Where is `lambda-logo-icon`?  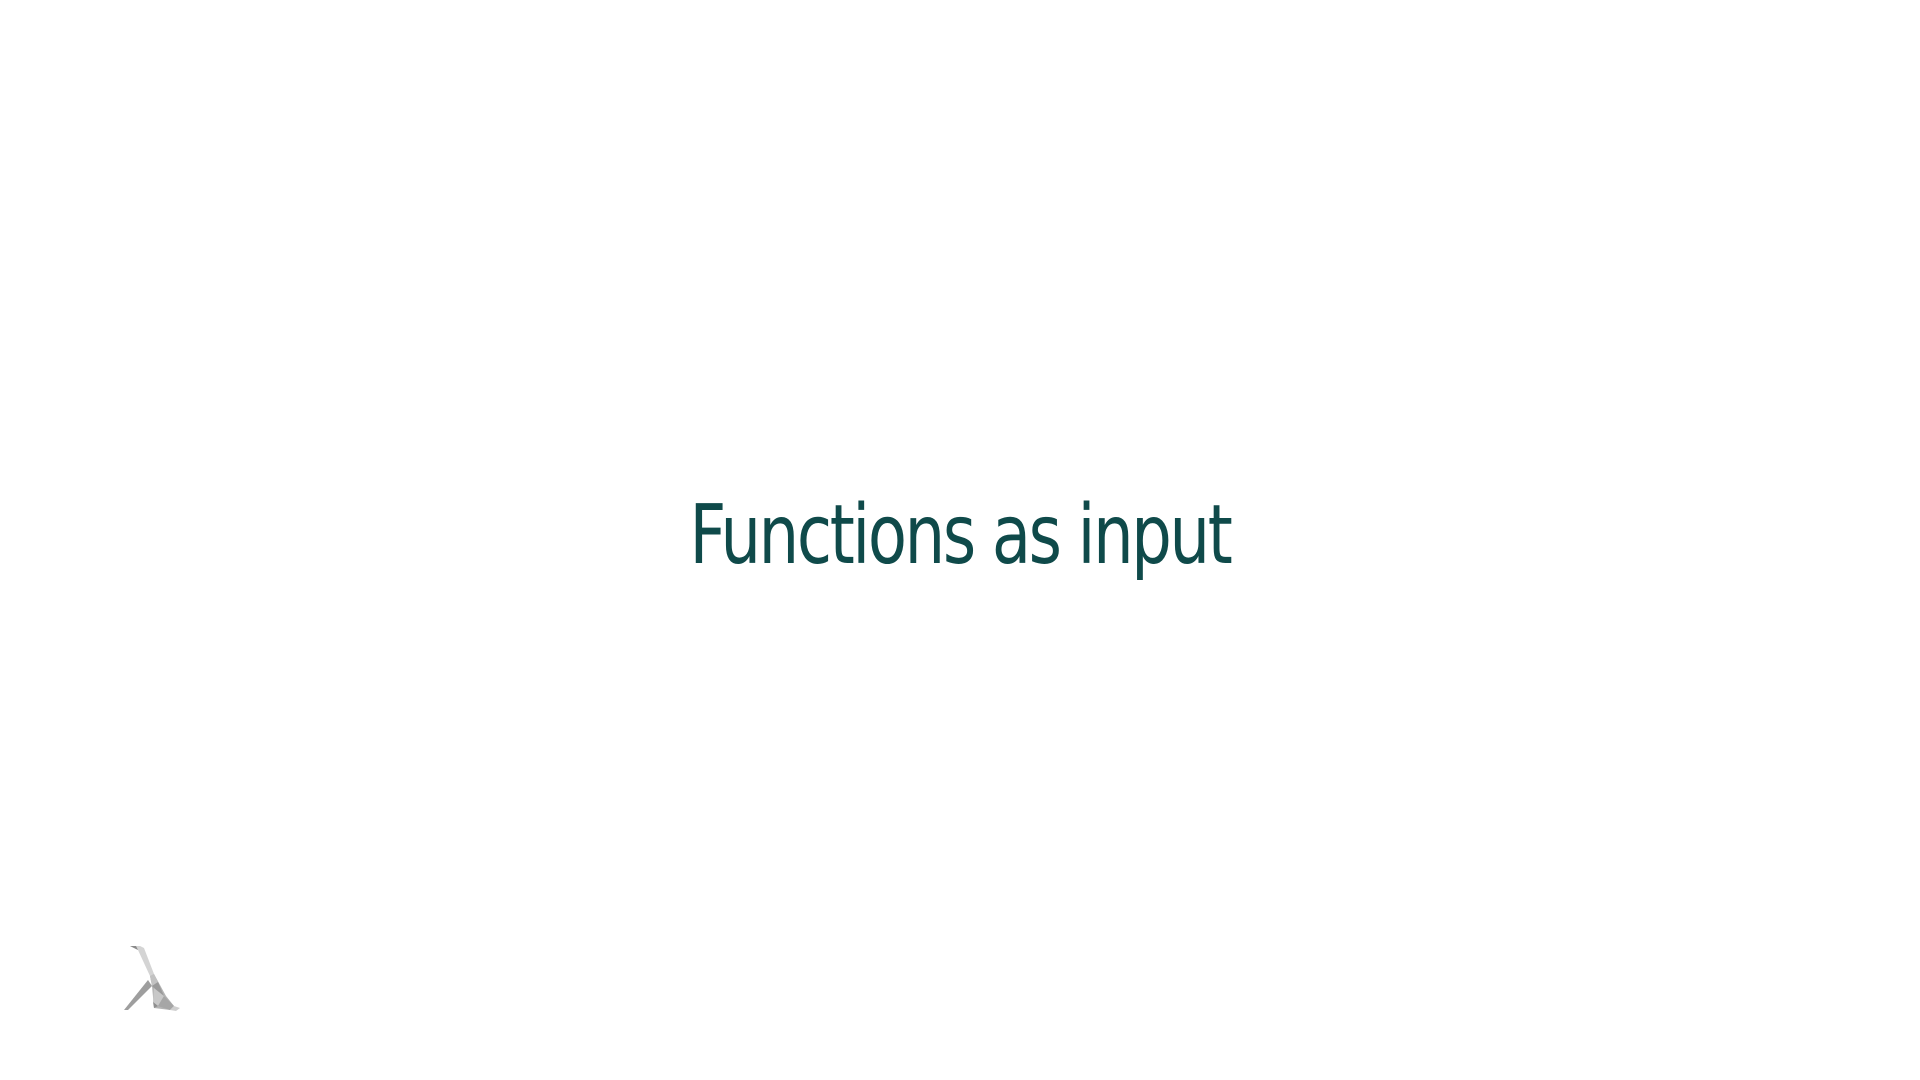 lambda-logo-icon is located at coordinates (152, 978).